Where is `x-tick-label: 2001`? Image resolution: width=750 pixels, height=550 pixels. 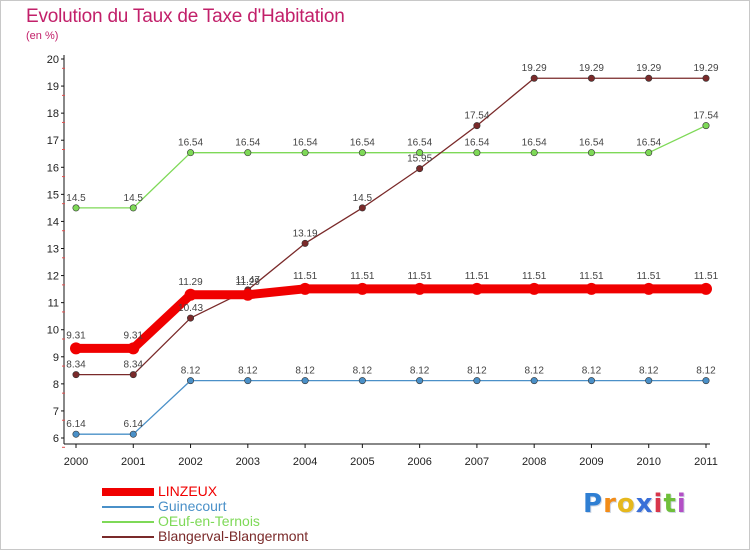 x-tick-label: 2001 is located at coordinates (133, 462).